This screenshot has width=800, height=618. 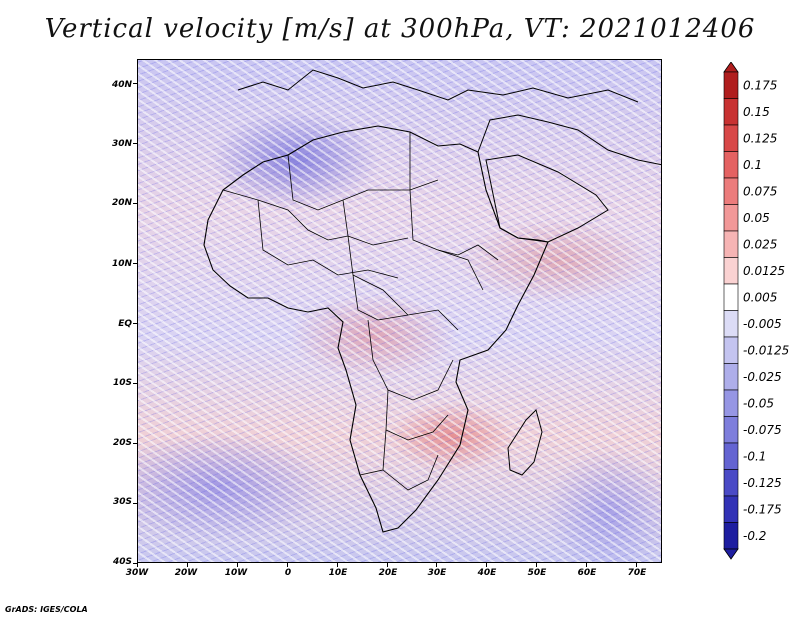 What do you see at coordinates (587, 573) in the screenshot?
I see `lon-label-60e: 60E` at bounding box center [587, 573].